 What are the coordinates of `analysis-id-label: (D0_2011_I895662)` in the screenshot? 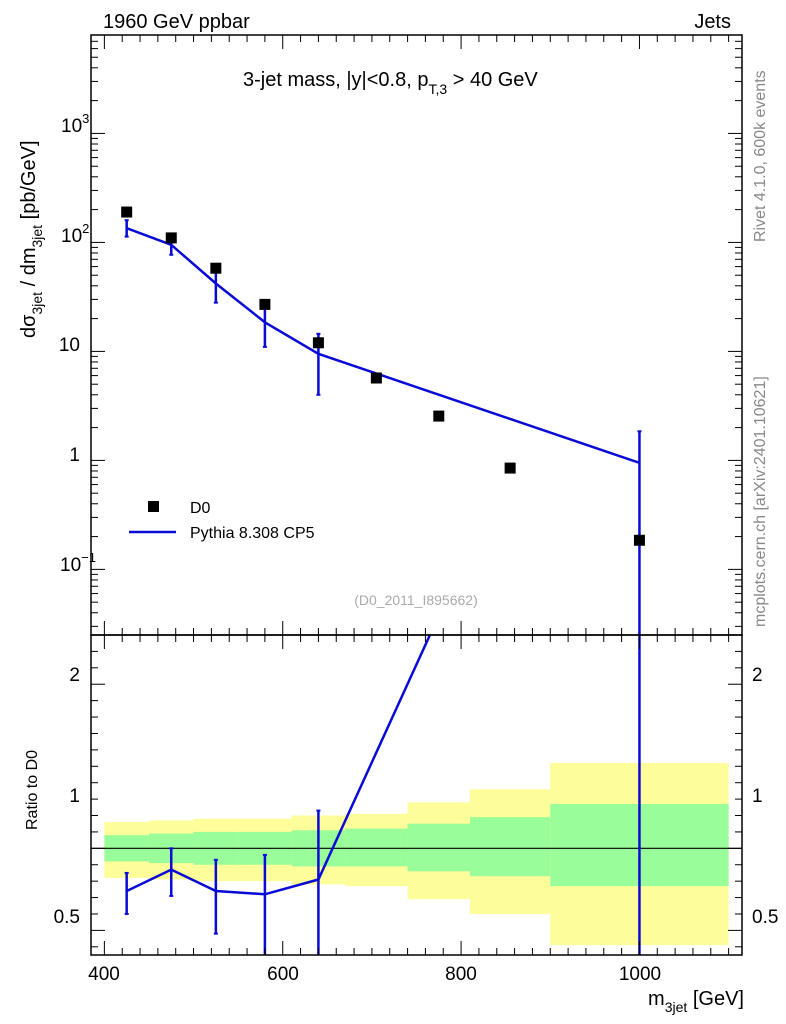 It's located at (416, 600).